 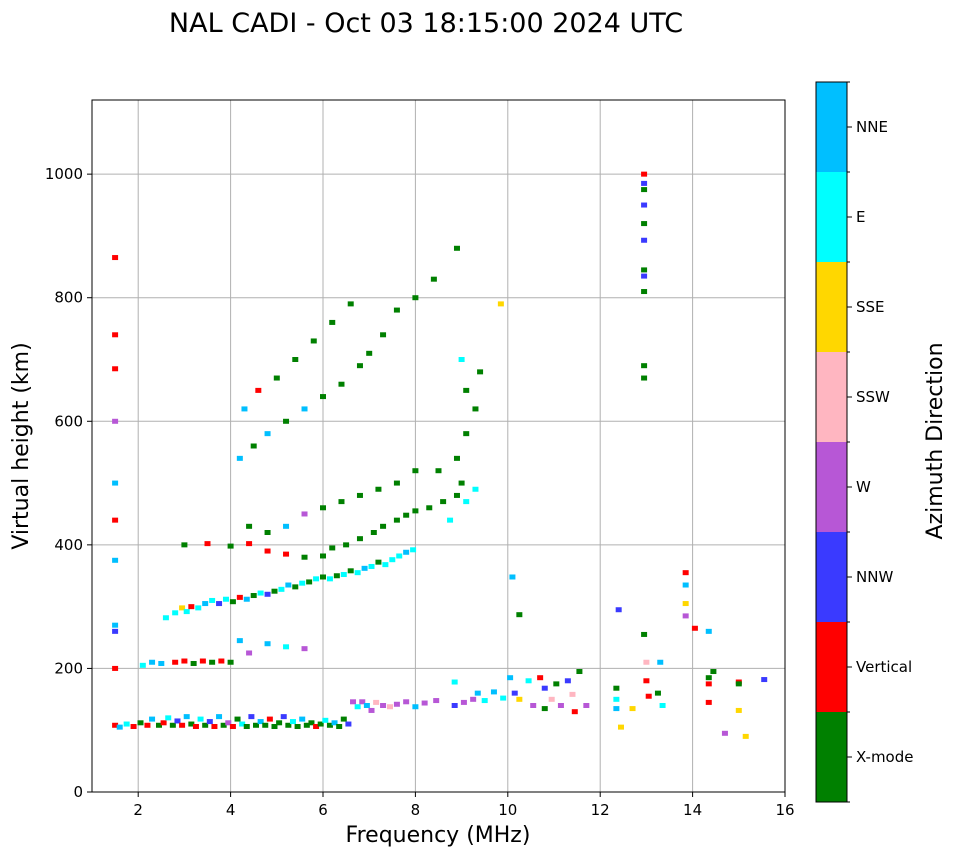 What do you see at coordinates (870, 307) in the screenshot?
I see `colorbar-category-label: SSE` at bounding box center [870, 307].